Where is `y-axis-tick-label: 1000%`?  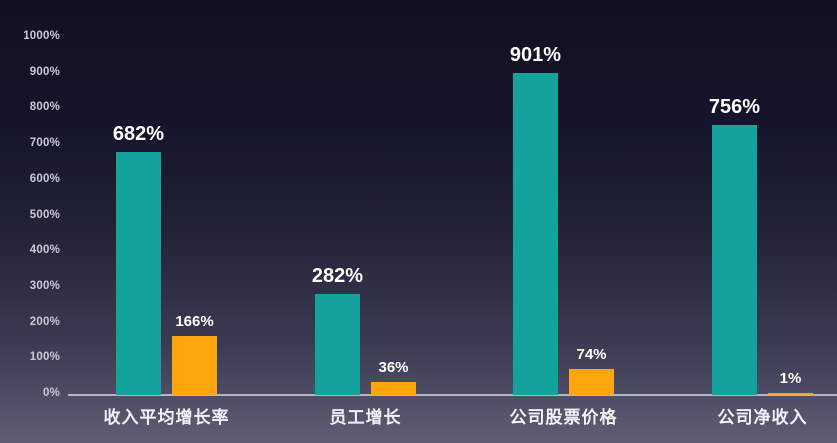 y-axis-tick-label: 1000% is located at coordinates (41, 36).